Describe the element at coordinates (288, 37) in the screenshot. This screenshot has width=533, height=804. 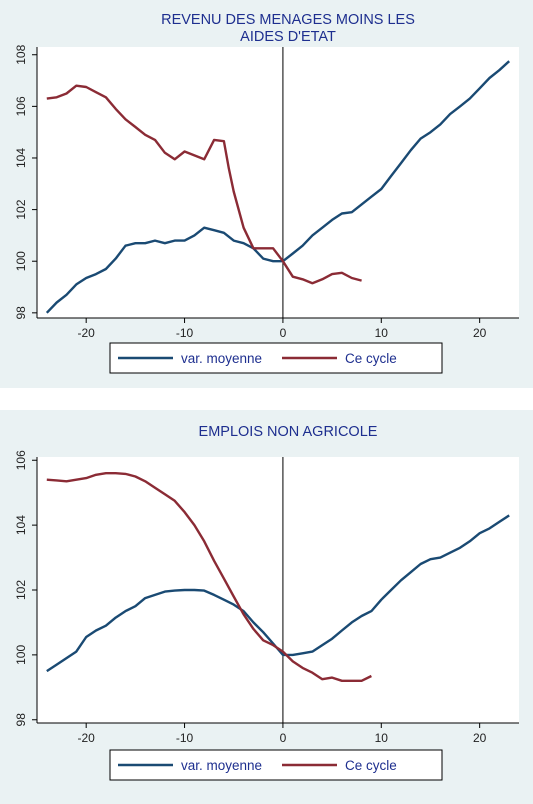
I see `chart-title-line: AIDES D'ETAT` at that location.